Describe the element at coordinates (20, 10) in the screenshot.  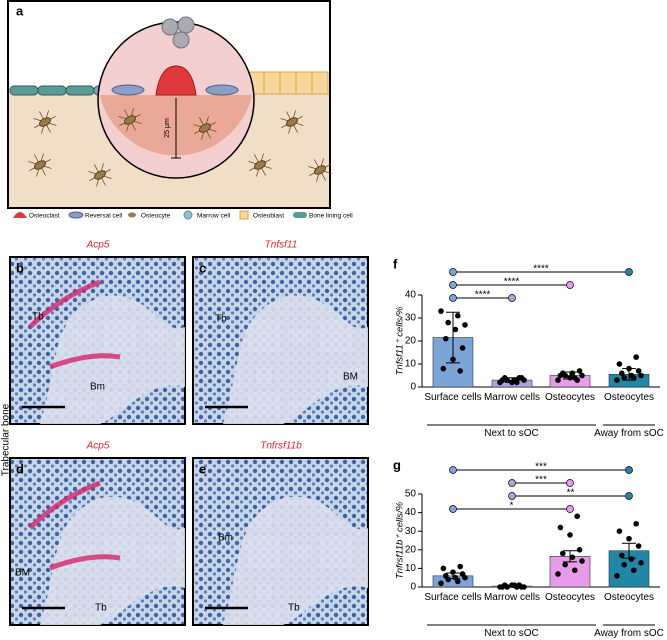
I see `panel-letter: a` at that location.